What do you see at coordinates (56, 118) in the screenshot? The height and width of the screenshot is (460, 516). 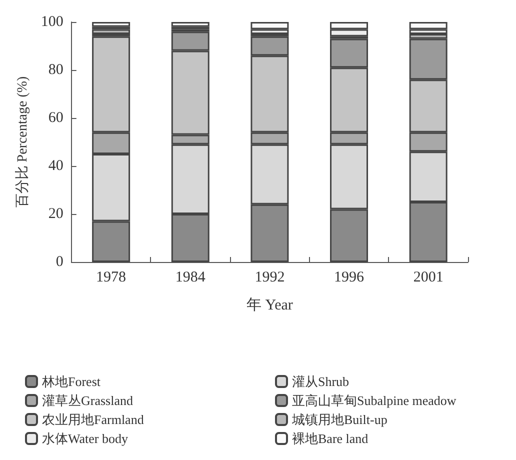 I see `y-tick-label: 60` at bounding box center [56, 118].